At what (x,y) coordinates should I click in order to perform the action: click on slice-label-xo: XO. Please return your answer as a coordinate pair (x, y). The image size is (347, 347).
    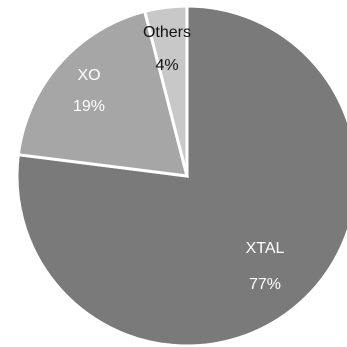
    Looking at the image, I should click on (88, 75).